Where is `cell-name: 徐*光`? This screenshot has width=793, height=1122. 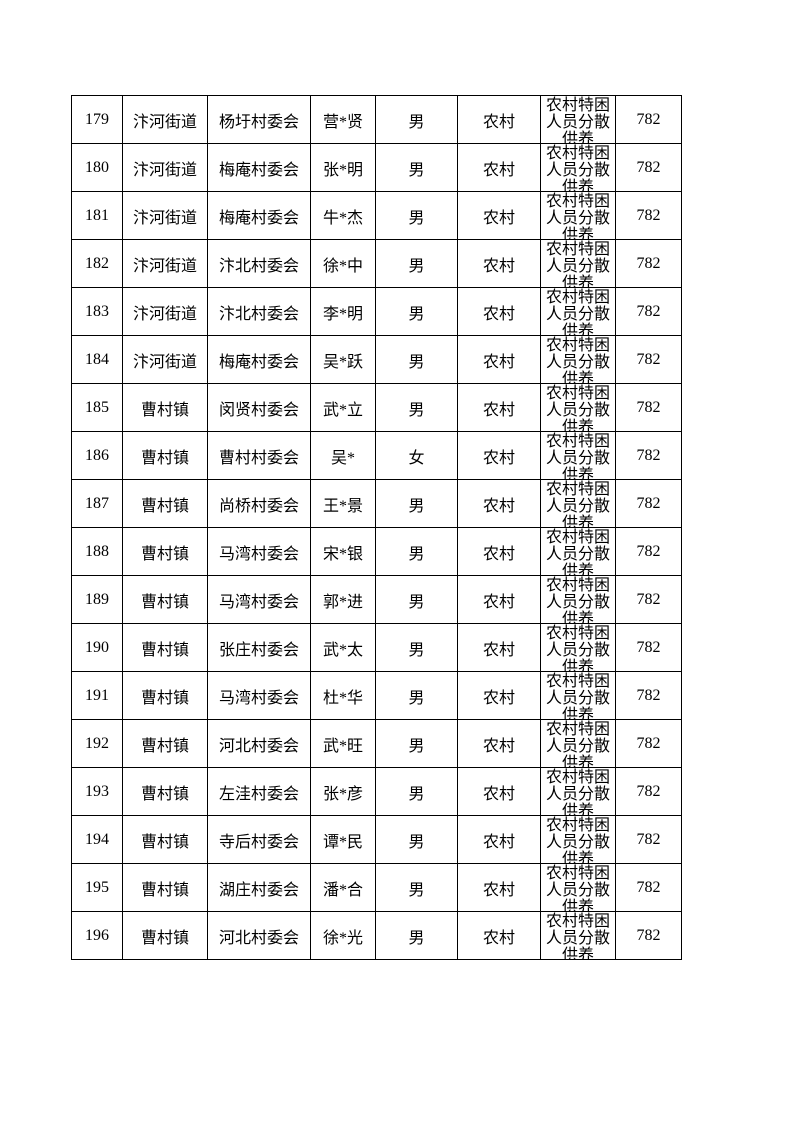
cell-name: 徐*光 is located at coordinates (343, 935).